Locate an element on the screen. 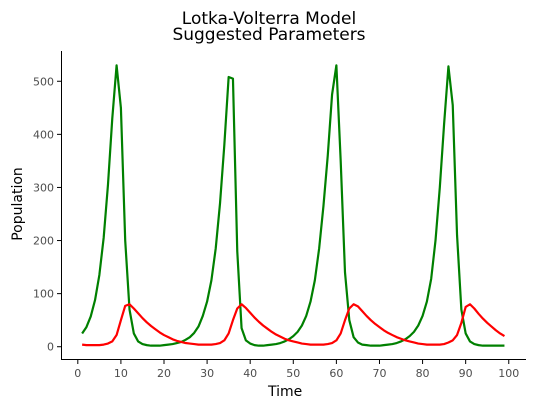 This screenshot has height=411, width=538. x-tick-label: 0 is located at coordinates (77, 373).